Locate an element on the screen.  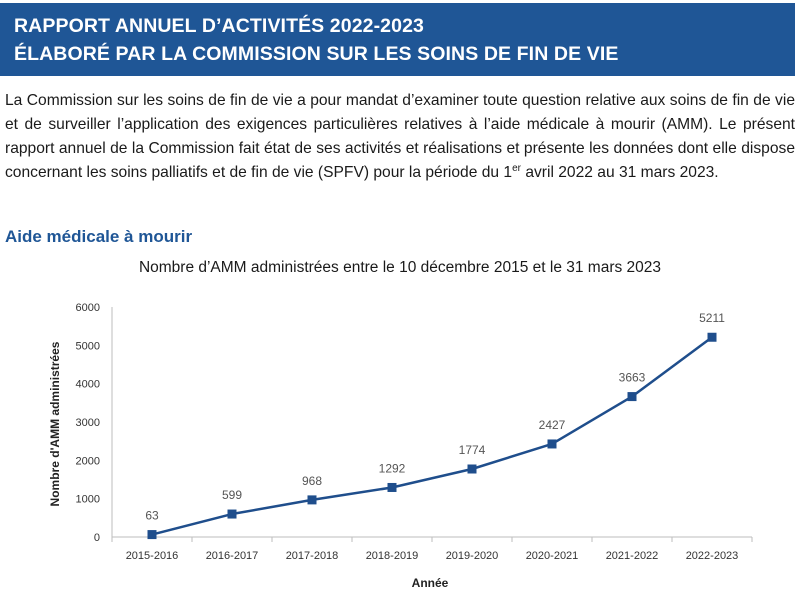
data-label: 1292 is located at coordinates (392, 468).